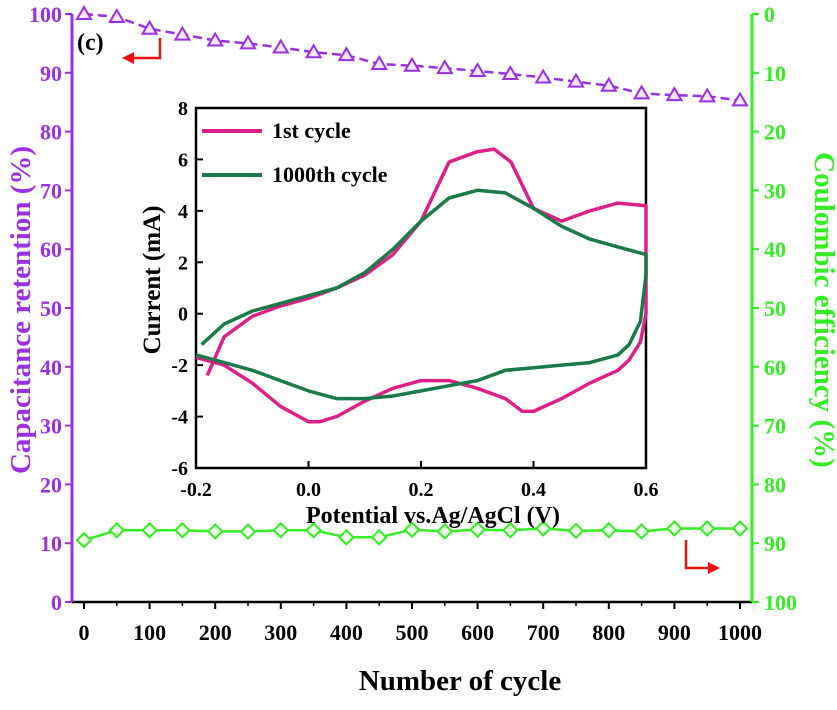 The height and width of the screenshot is (710, 837). Describe the element at coordinates (215, 632) in the screenshot. I see `x-tick-label: 200` at that location.